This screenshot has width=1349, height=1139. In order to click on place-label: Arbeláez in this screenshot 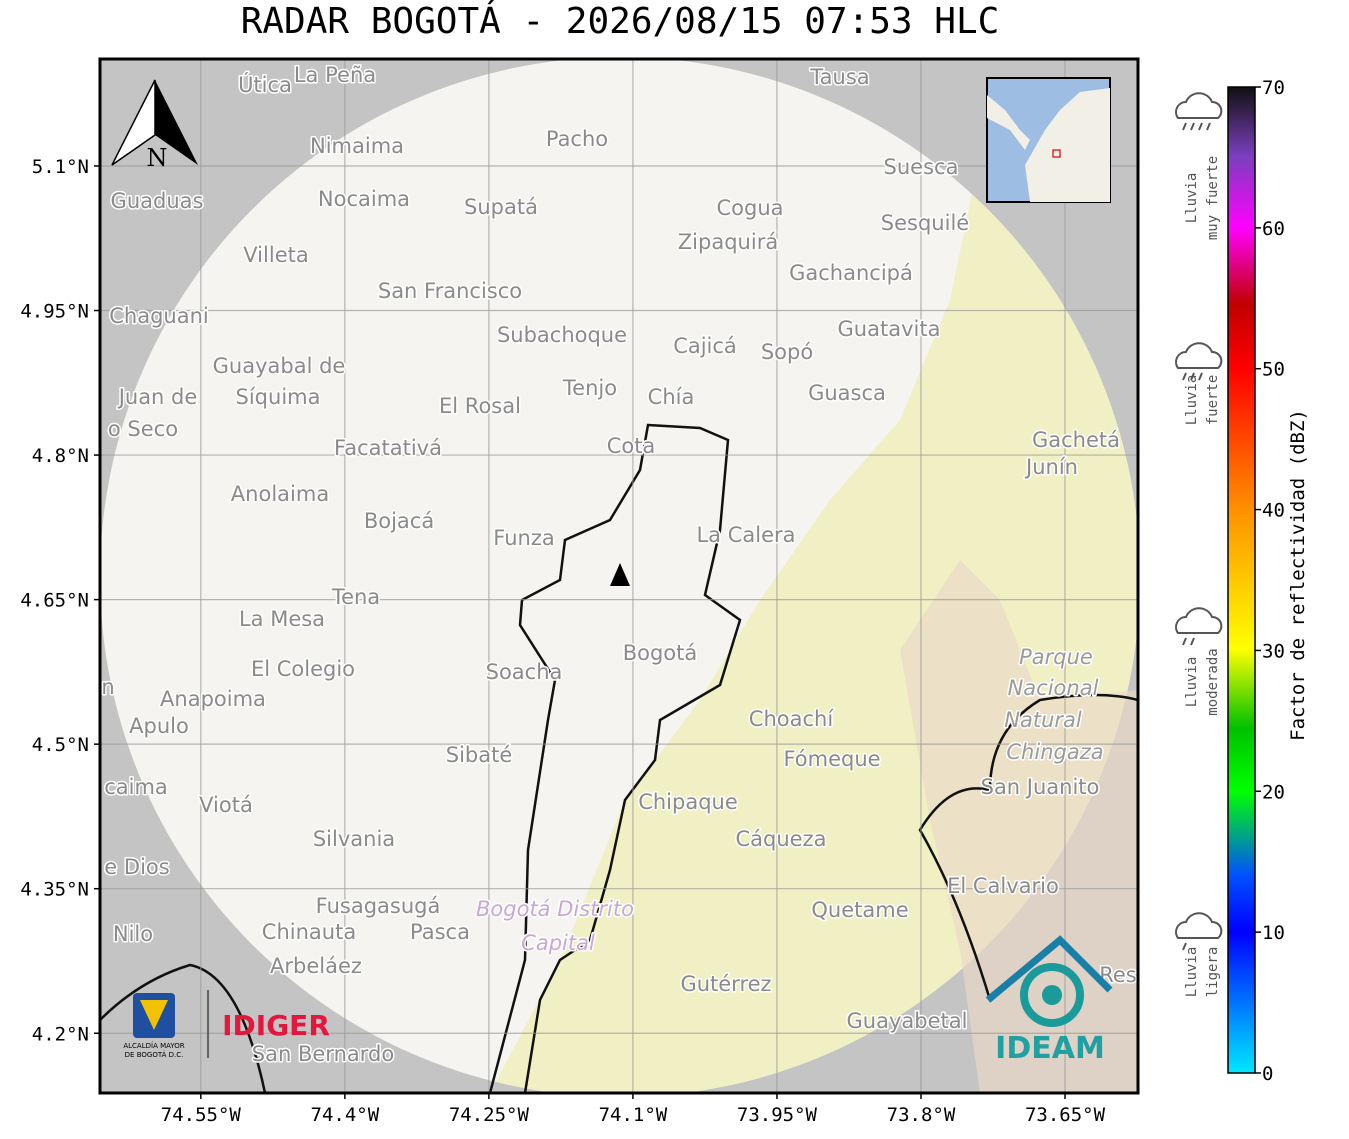, I will do `click(316, 966)`.